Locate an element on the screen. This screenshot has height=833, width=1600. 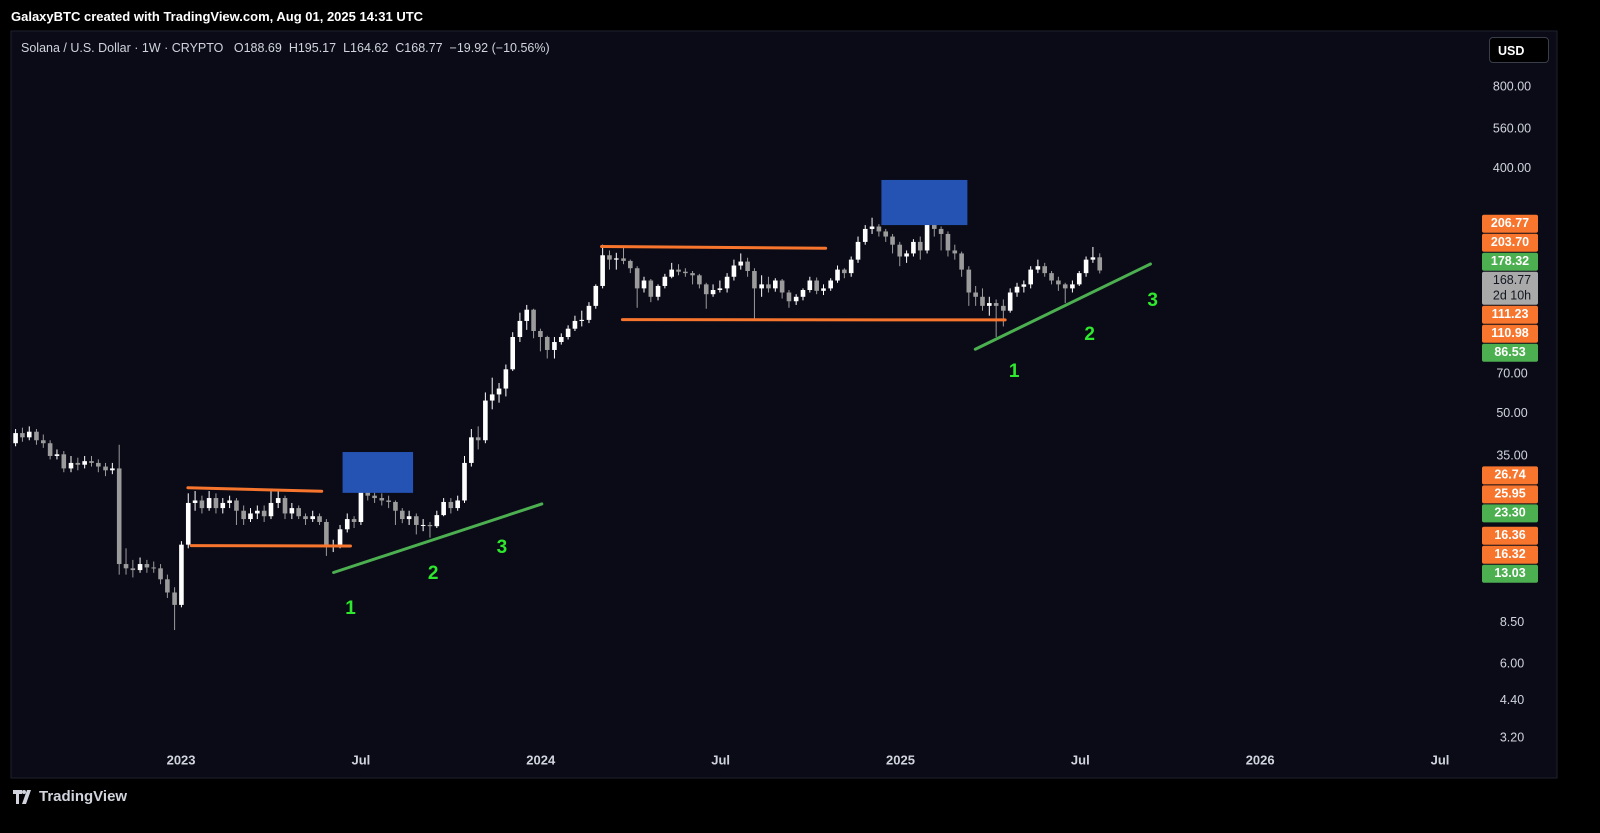
price-tag-label: 23.30 is located at coordinates (1509, 513).